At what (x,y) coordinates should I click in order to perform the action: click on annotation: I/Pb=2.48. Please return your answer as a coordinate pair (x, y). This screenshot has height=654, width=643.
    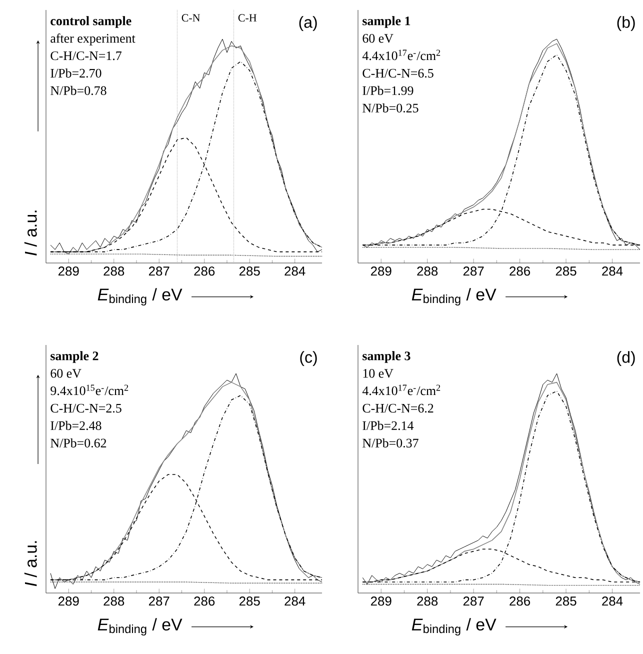
    Looking at the image, I should click on (76, 425).